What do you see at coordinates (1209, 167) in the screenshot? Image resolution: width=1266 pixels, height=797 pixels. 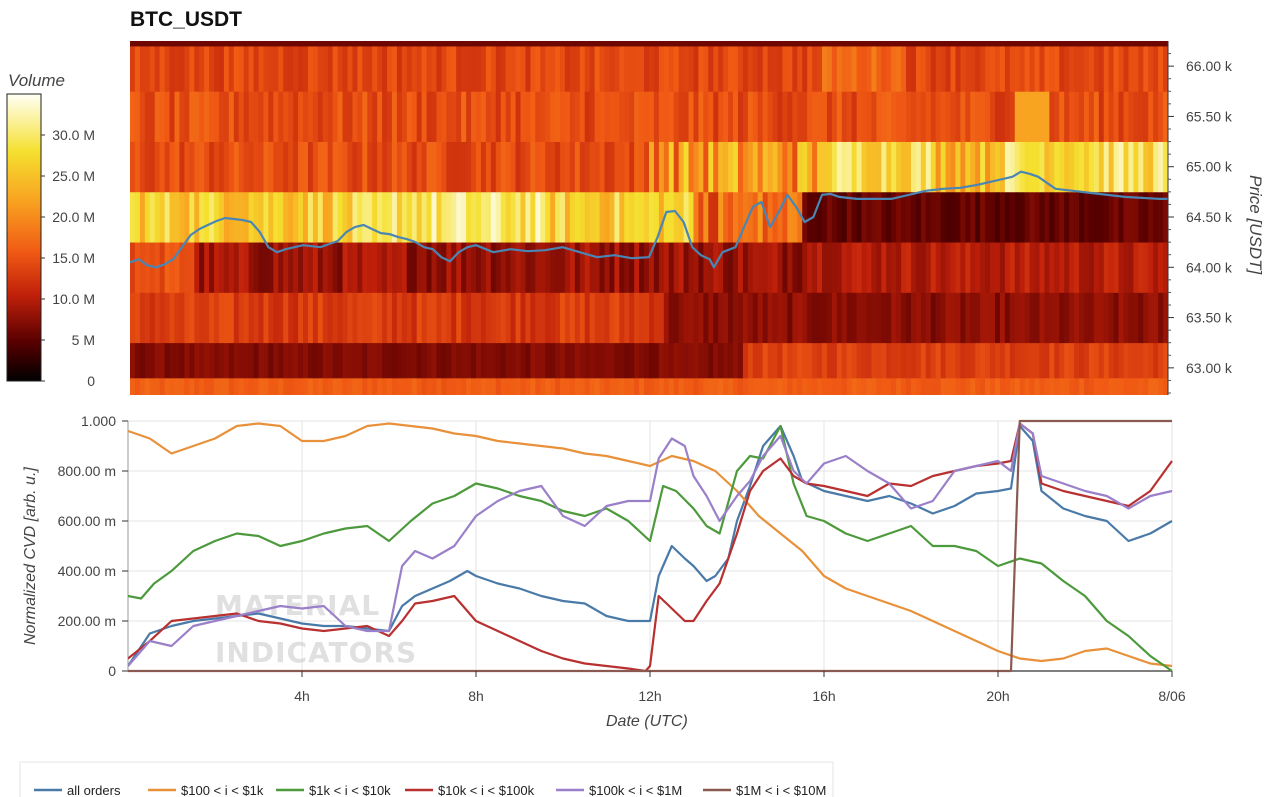 I see `price-tick-label: 65.00 k` at bounding box center [1209, 167].